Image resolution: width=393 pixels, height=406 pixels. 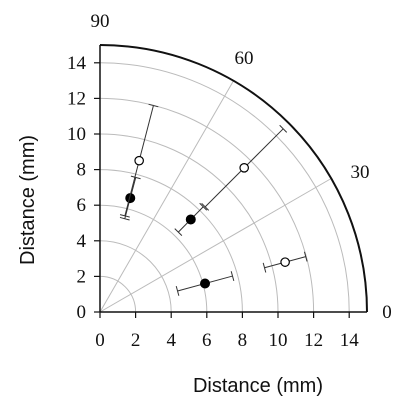 I want to click on angle-label: 30, so click(x=360, y=172).